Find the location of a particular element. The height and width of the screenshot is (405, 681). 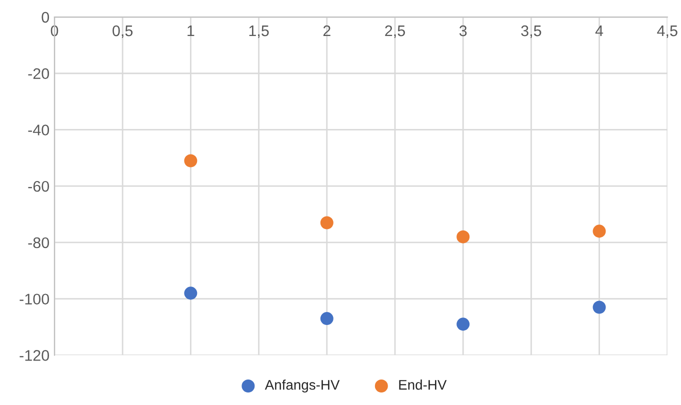

y-tick-label: -20 is located at coordinates (39, 74).